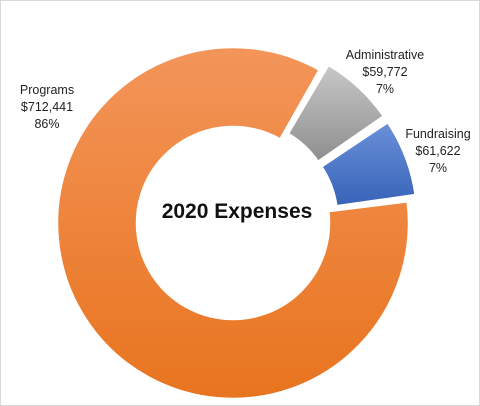 The height and width of the screenshot is (406, 480). I want to click on slice-percent-fundraising: 7%, so click(438, 168).